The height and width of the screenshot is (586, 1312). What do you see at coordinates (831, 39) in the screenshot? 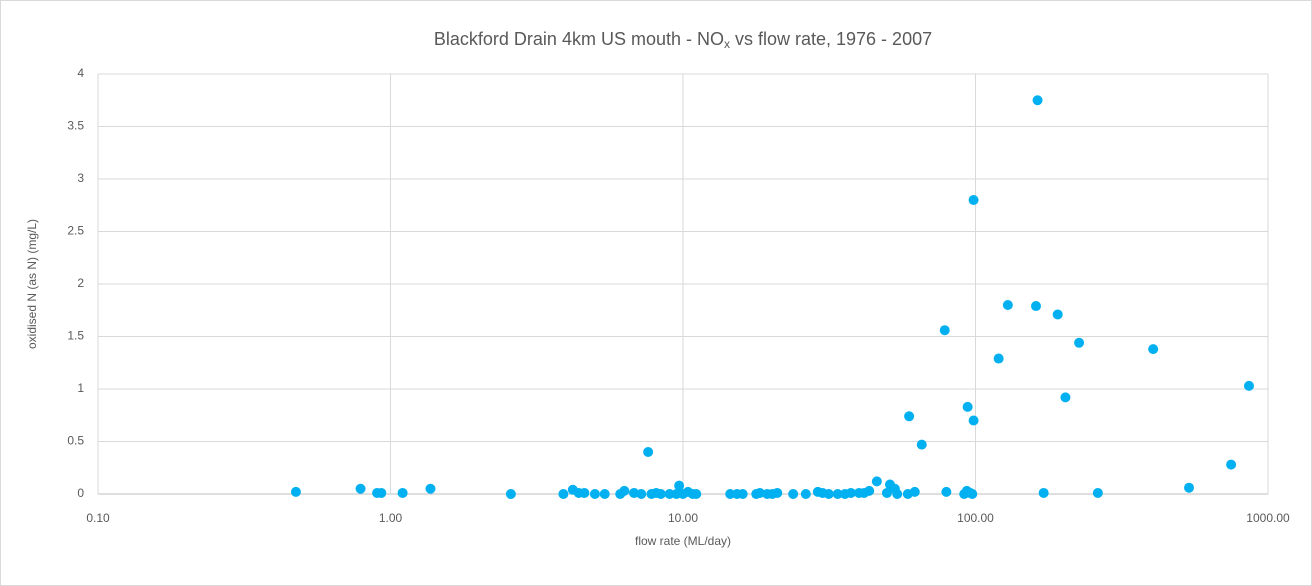
I see `title-part: vs flow rate, 1976 - 2007` at bounding box center [831, 39].